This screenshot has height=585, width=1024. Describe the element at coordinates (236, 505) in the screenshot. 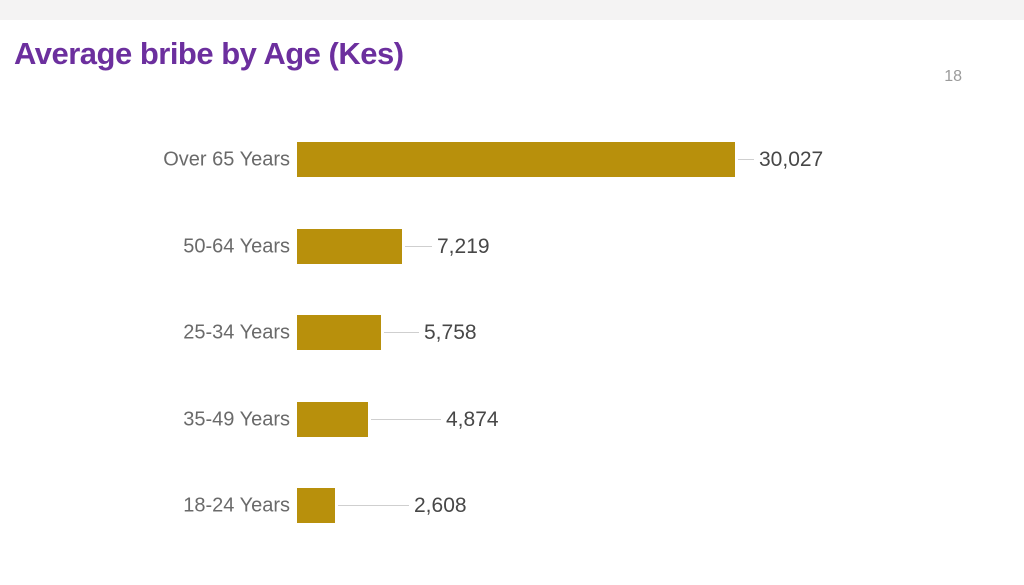

I see `category-label: 18-24 Years` at that location.